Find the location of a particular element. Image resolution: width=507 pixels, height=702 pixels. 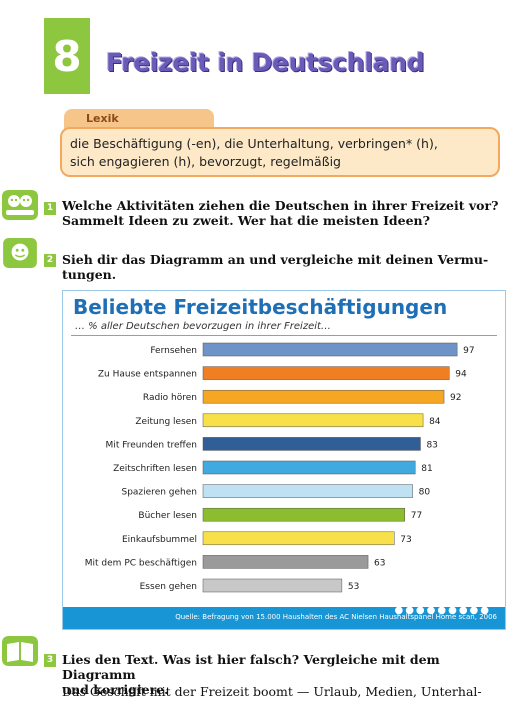

chapter-title: Freizeit in Deutschland is located at coordinates (265, 62).